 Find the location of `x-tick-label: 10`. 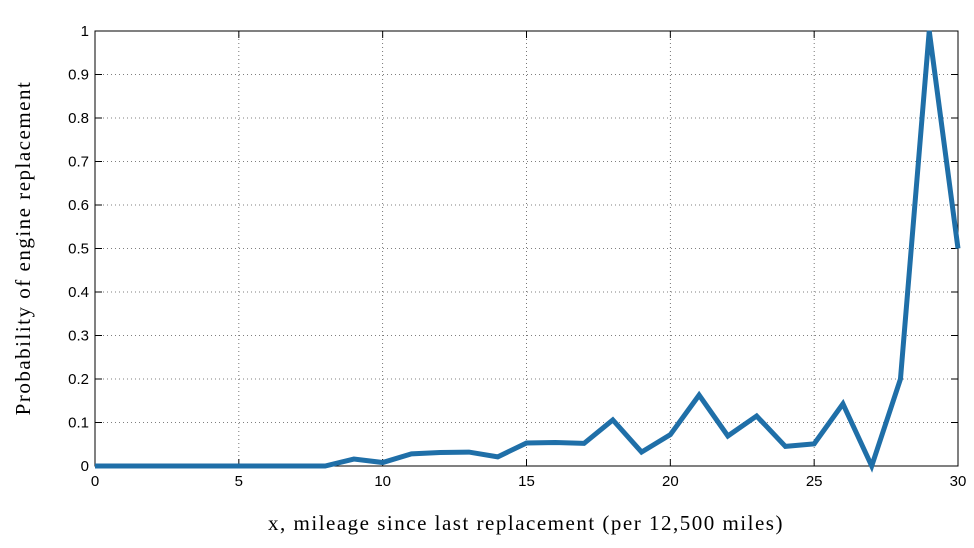

x-tick-label: 10 is located at coordinates (382, 481).